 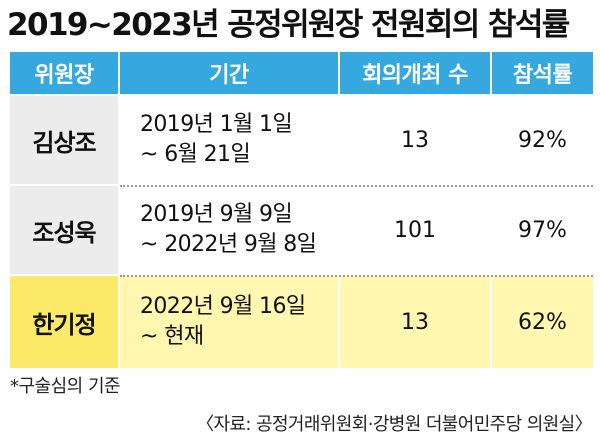 What do you see at coordinates (64, 73) in the screenshot?
I see `header-chairman: 위원장` at bounding box center [64, 73].